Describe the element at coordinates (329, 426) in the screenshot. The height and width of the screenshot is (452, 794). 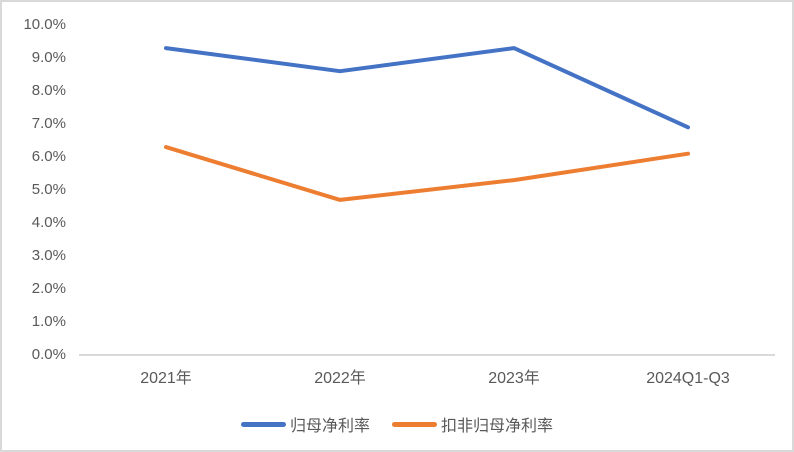
I see `legend-label-series-0: 归母净利率` at that location.